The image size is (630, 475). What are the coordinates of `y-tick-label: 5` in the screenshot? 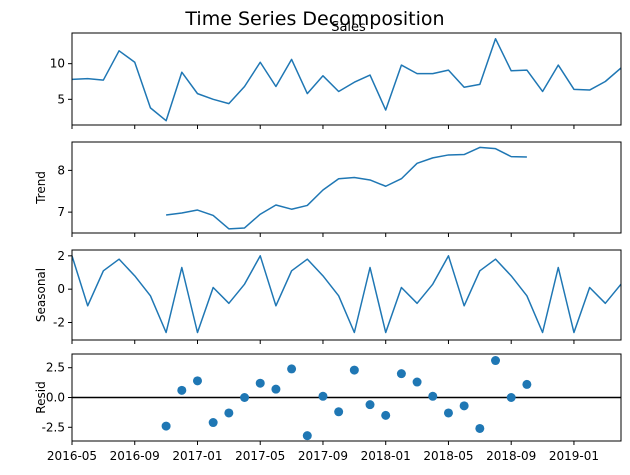 It's located at (61, 99).